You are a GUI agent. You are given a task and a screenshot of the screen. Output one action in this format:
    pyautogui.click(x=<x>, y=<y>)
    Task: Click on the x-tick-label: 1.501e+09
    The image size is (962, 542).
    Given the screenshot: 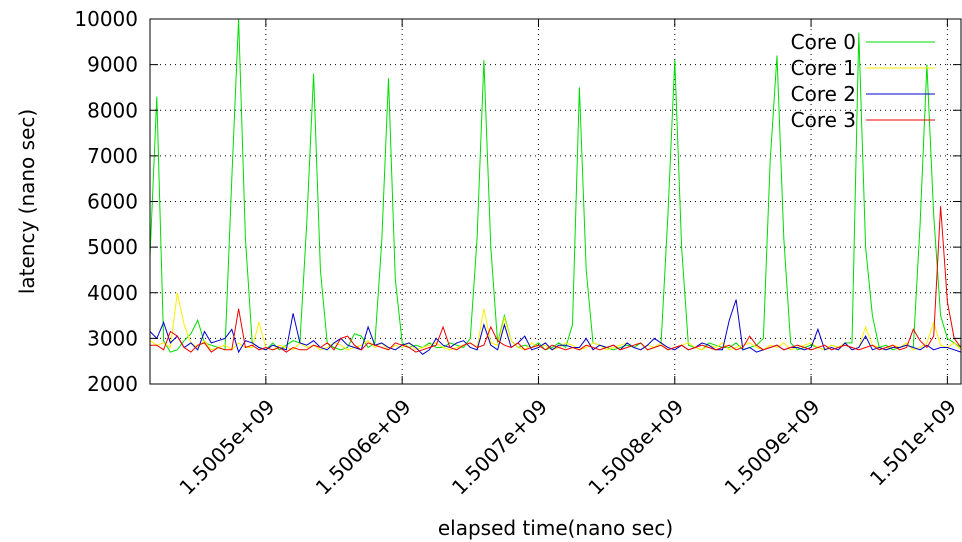 What is the action you would take?
    pyautogui.click(x=913, y=443)
    